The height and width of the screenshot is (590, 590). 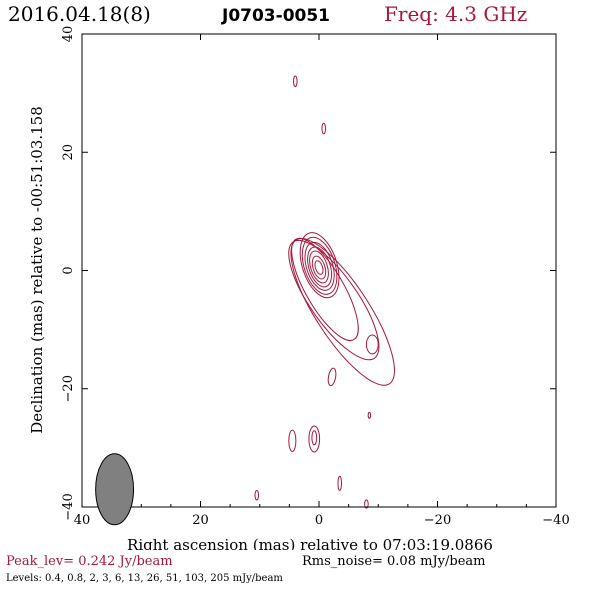 I want to click on frequency-label: Freq: 4.3 GHz, so click(x=456, y=14).